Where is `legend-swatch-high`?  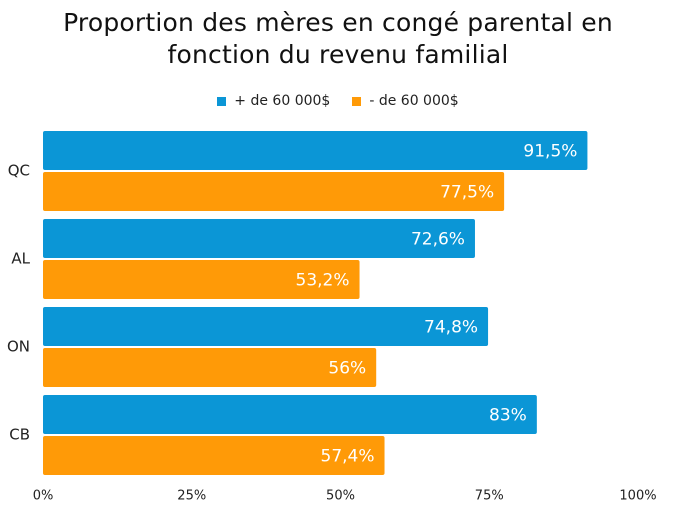 legend-swatch-high is located at coordinates (222, 101).